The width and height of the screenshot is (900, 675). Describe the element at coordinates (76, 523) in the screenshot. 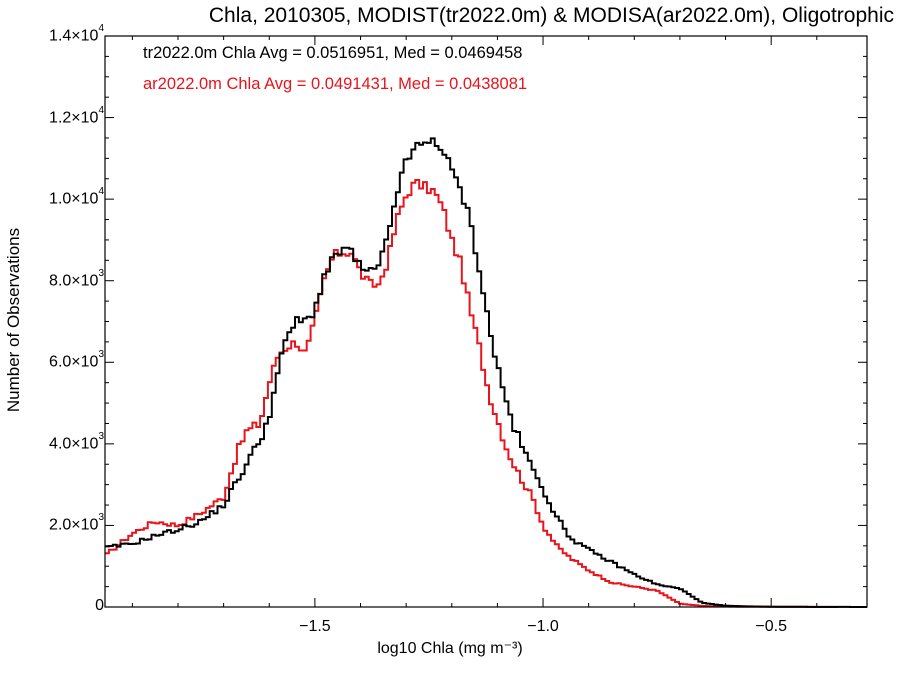

I see `y-tick-label: 2.0×10³` at that location.